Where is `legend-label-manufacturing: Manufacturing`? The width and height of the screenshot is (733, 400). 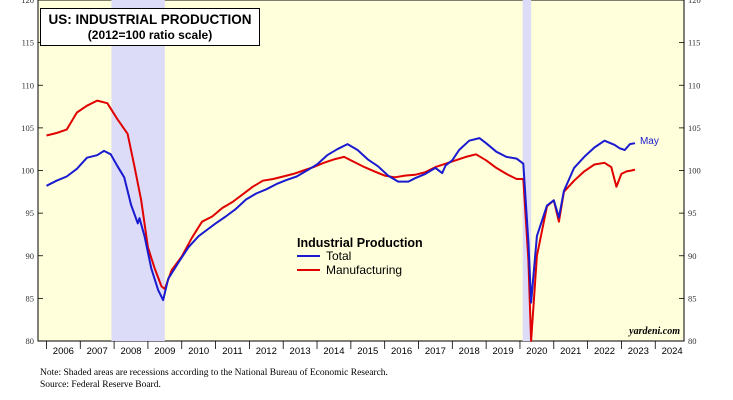 legend-label-manufacturing: Manufacturing is located at coordinates (364, 270).